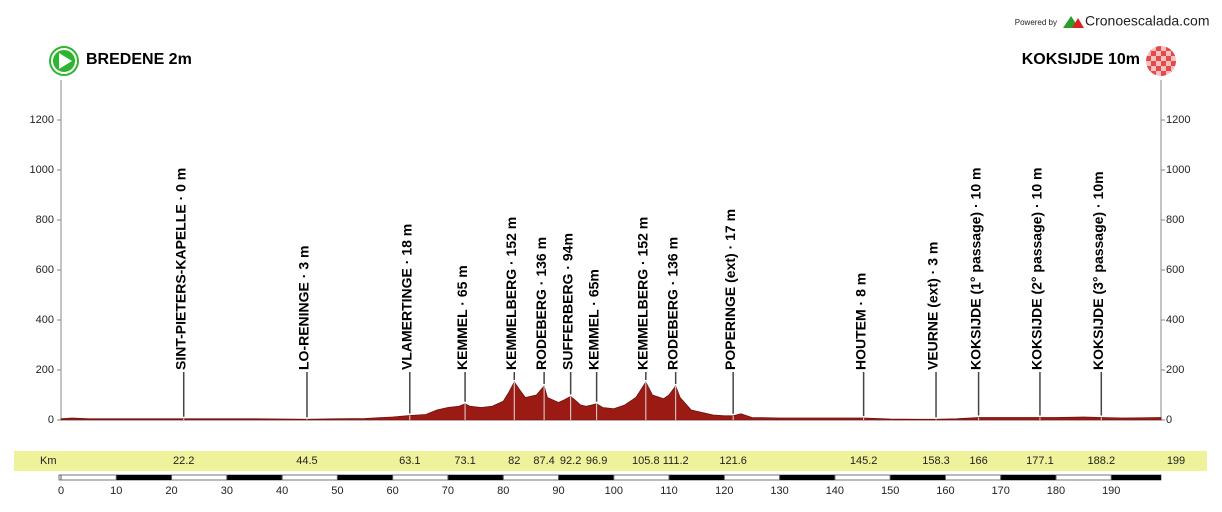  What do you see at coordinates (978, 461) in the screenshot?
I see `km-value: 166` at bounding box center [978, 461].